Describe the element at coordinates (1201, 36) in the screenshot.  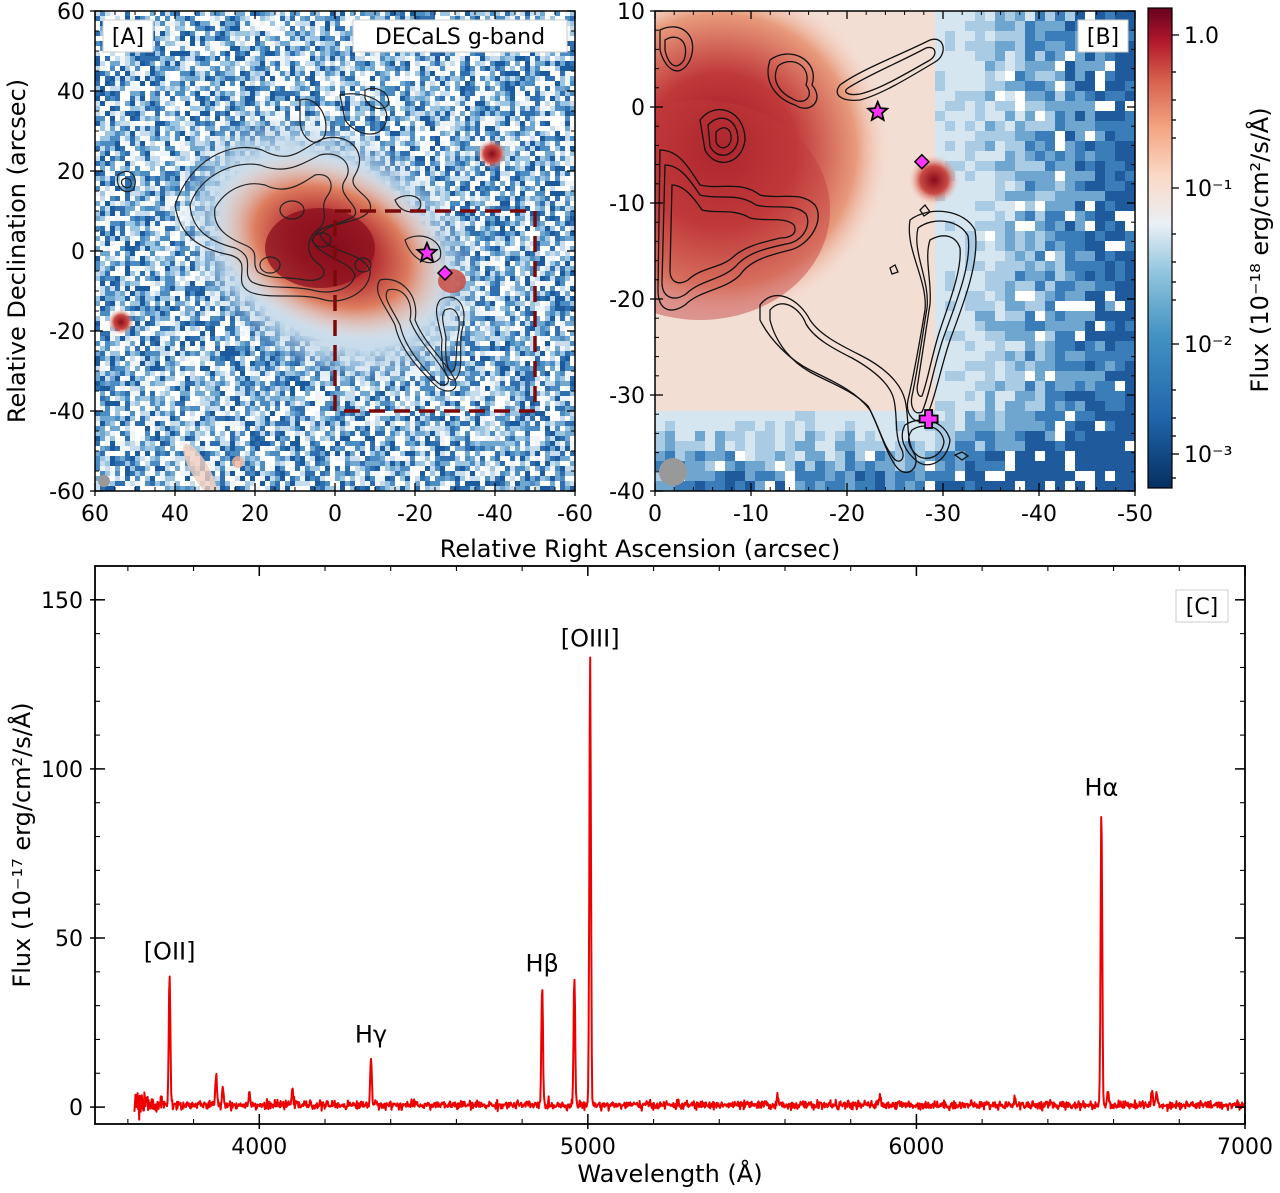
I see `colorbar-tick-1: 1.0` at that location.